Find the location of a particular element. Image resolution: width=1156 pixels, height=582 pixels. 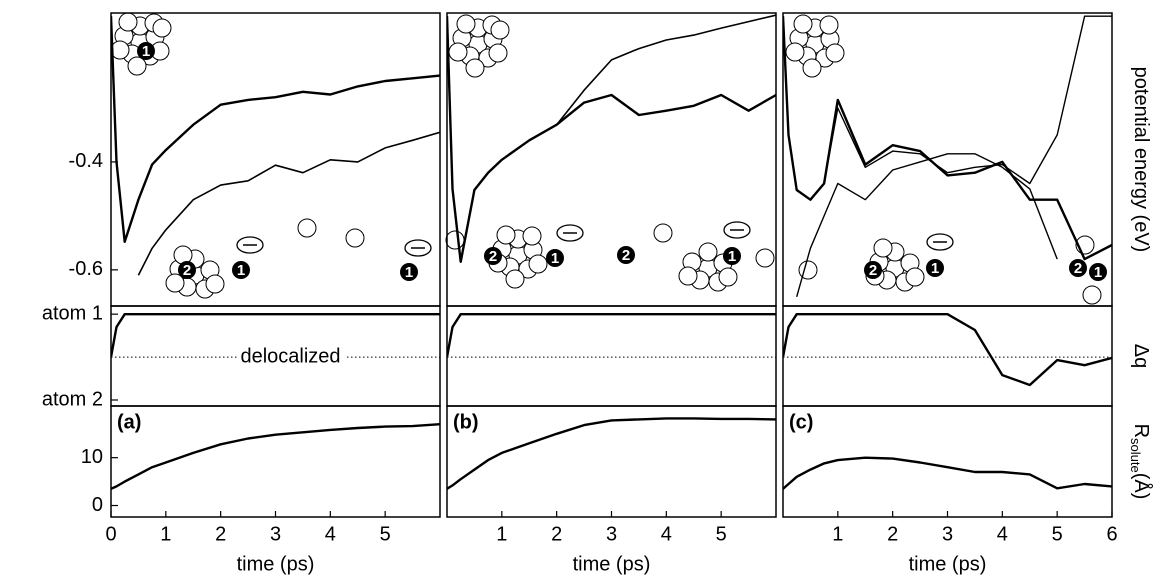

panel-label: (a) is located at coordinates (129, 422).